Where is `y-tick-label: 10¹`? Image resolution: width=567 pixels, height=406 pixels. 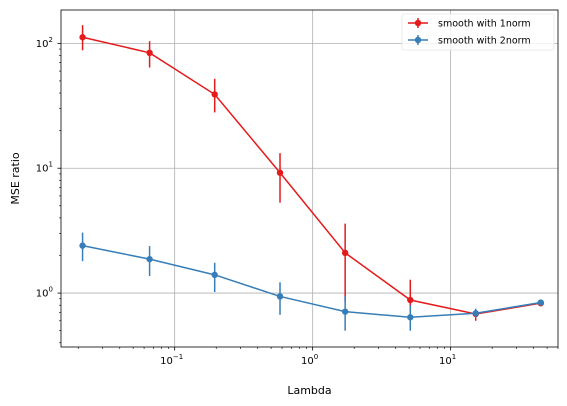
y-tick-label: 10¹ is located at coordinates (44, 168).